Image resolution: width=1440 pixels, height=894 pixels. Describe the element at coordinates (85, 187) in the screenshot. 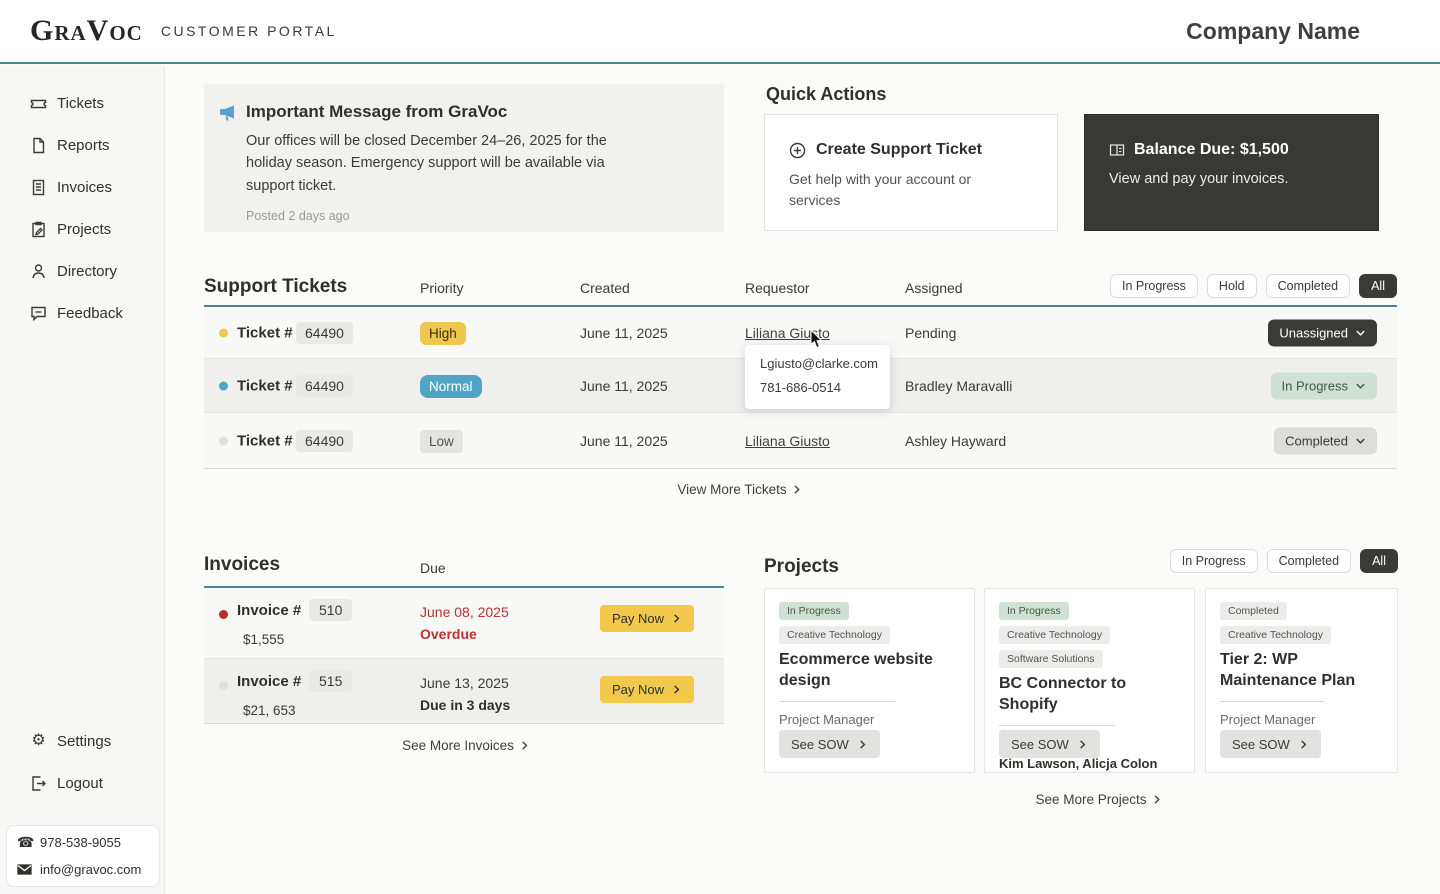

I see `sidebar-item-label: Invoices` at that location.